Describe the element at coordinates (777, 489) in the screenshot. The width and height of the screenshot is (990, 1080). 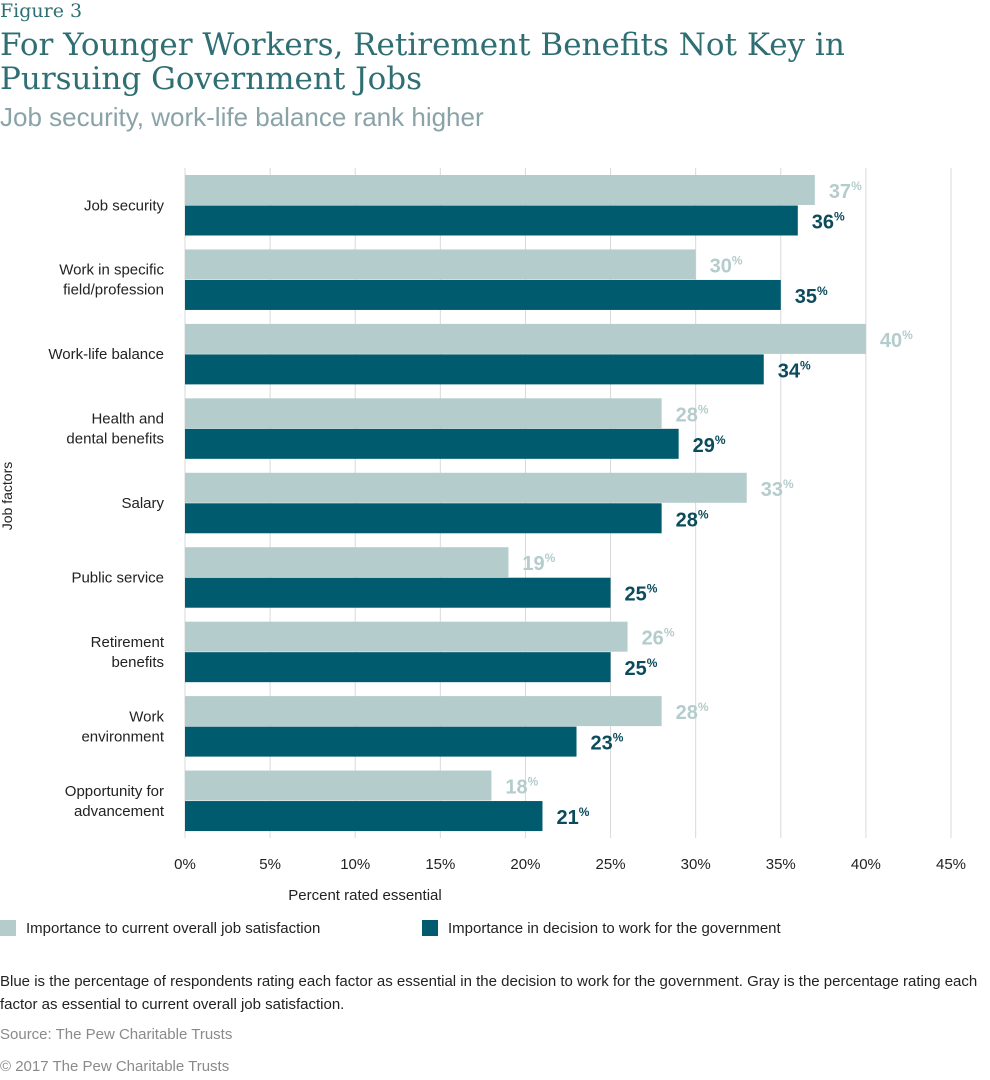
I see `value-label-satisfaction: 33%` at that location.